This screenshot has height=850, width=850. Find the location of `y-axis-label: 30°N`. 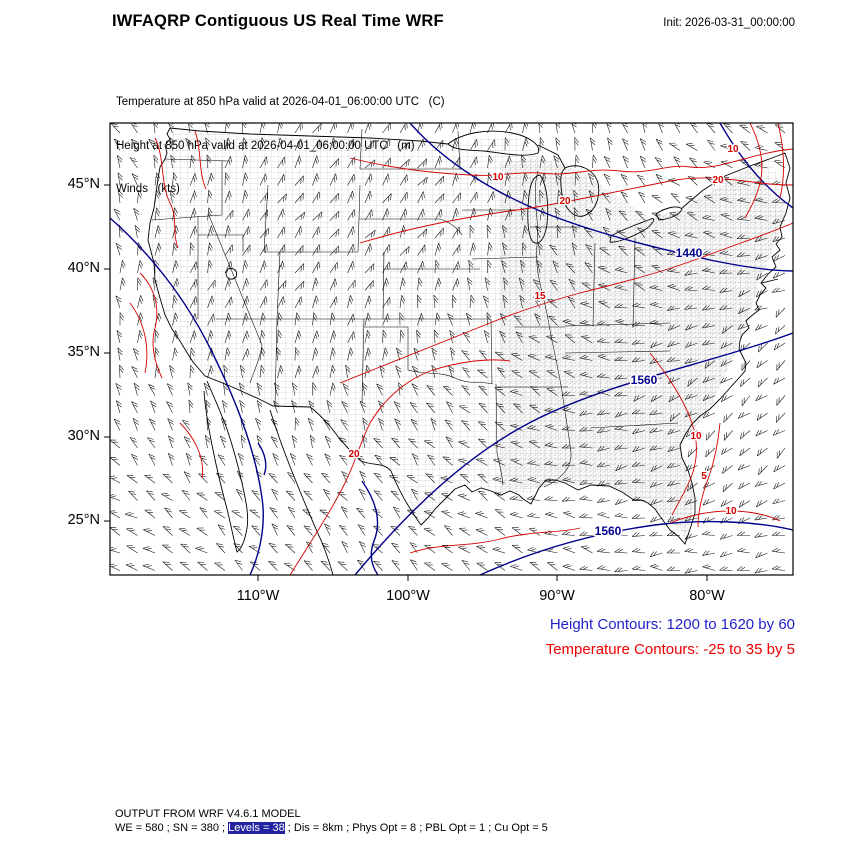

y-axis-label: 30°N is located at coordinates (83, 436).